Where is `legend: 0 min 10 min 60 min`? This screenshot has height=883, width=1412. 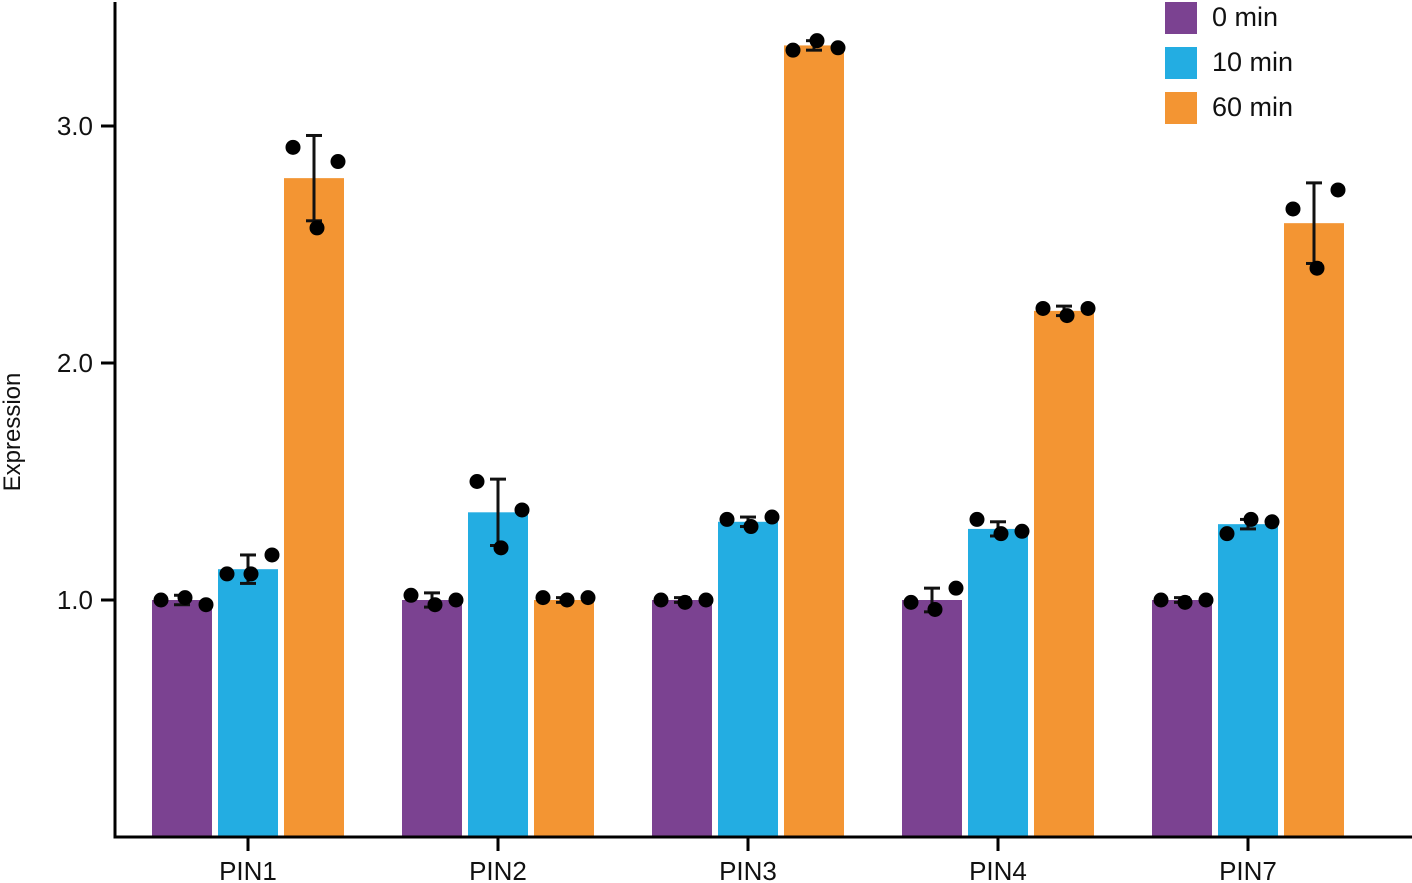
legend: 0 min 10 min 60 min is located at coordinates (1229, 63).